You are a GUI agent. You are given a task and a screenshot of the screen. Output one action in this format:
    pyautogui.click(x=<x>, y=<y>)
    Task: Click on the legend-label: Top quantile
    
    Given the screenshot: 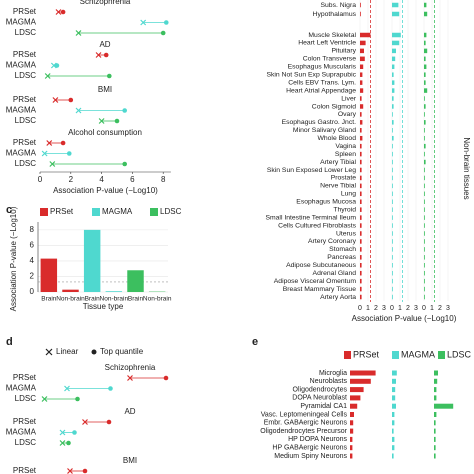 What is the action you would take?
    pyautogui.click(x=122, y=351)
    